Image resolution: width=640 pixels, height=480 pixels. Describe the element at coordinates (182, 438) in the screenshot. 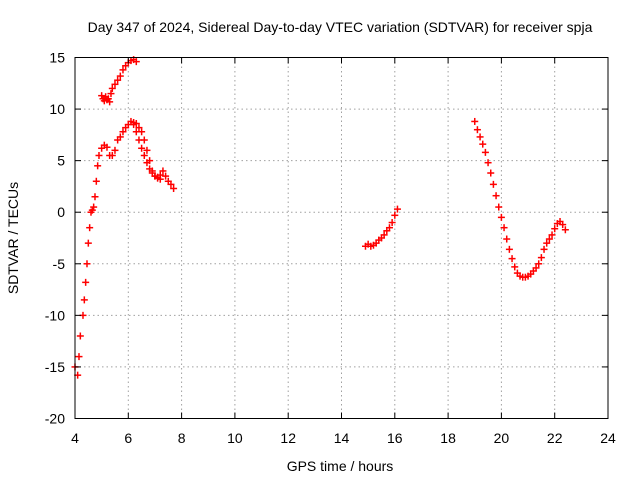

I see `x-tick-label: 8` at that location.